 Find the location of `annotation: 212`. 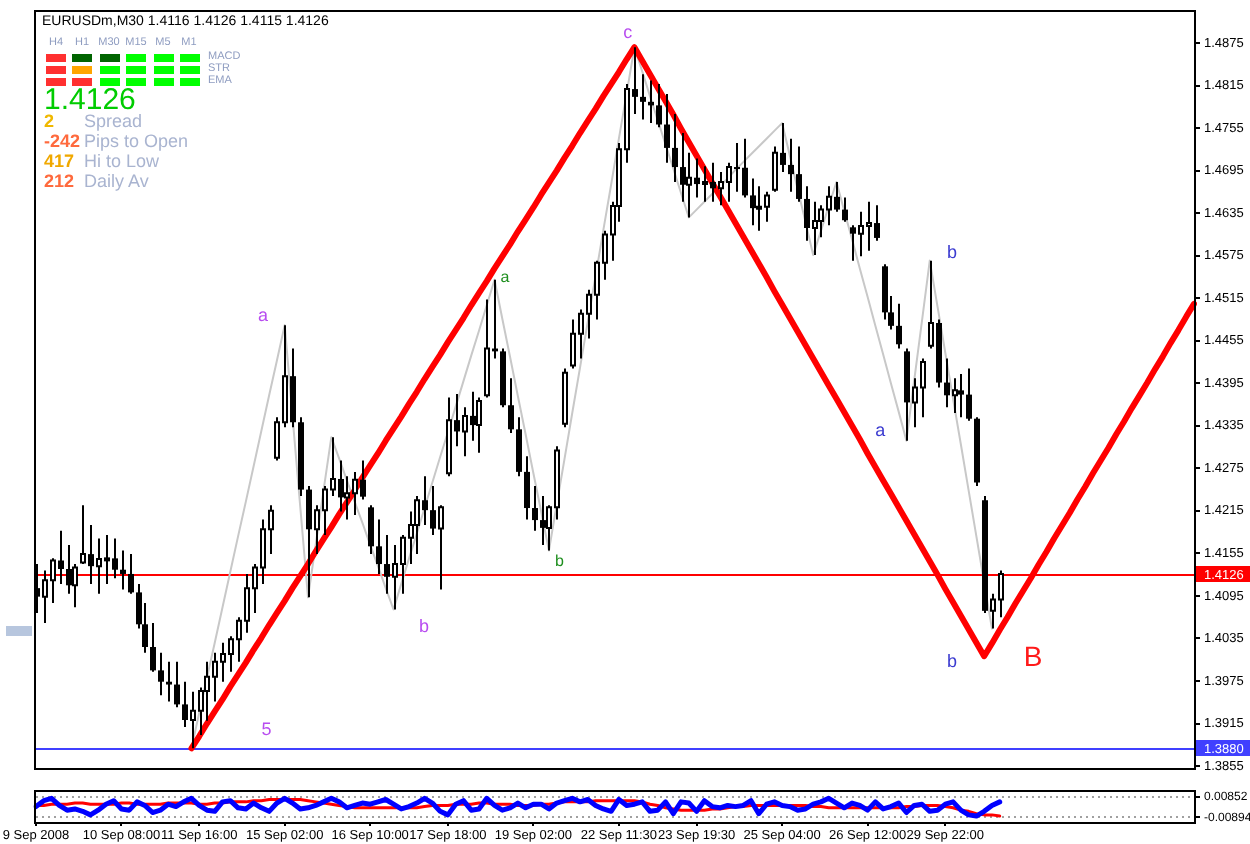

annotation: 212 is located at coordinates (59, 181).